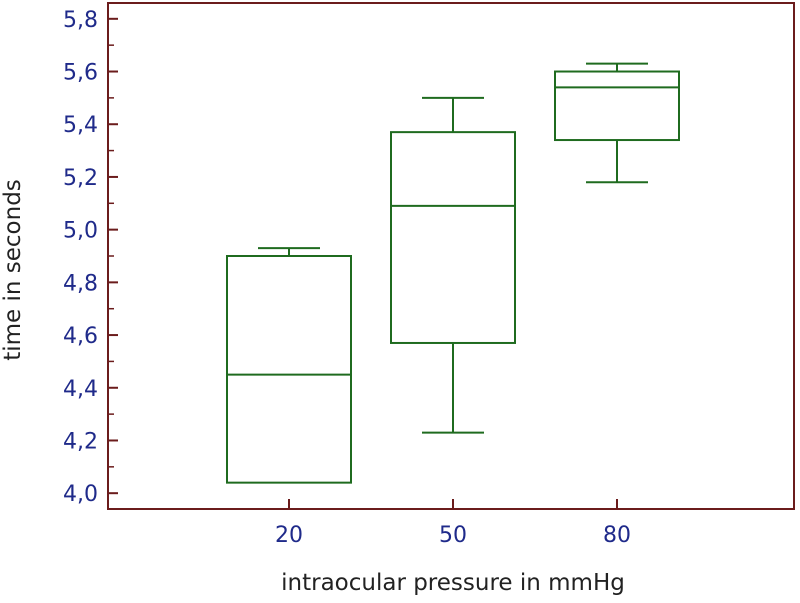 The image size is (800, 603). I want to click on y-tick-label: 4,4, so click(80, 389).